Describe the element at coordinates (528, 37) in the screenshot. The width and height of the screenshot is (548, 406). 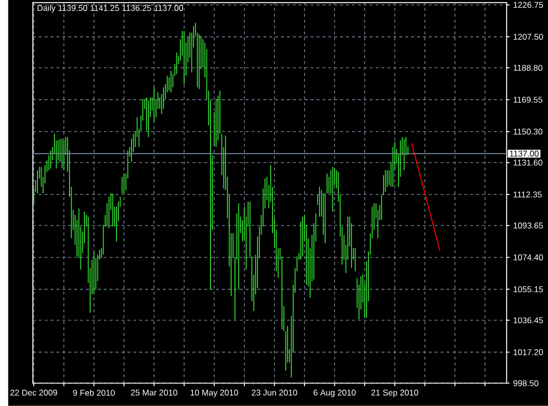
I see `y-tick-label: 1207.50` at that location.